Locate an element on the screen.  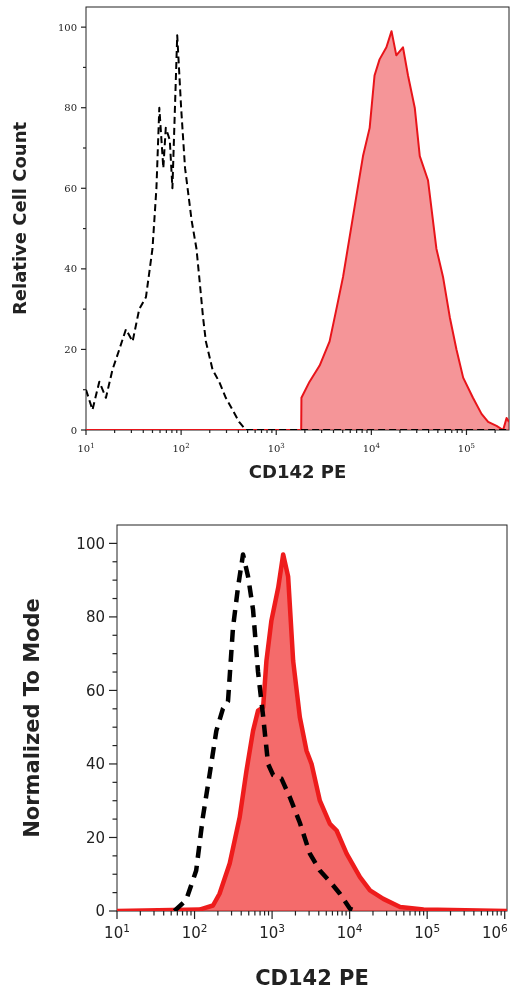
y-axis-title: Normalized To Mode is located at coordinates (32, 718).